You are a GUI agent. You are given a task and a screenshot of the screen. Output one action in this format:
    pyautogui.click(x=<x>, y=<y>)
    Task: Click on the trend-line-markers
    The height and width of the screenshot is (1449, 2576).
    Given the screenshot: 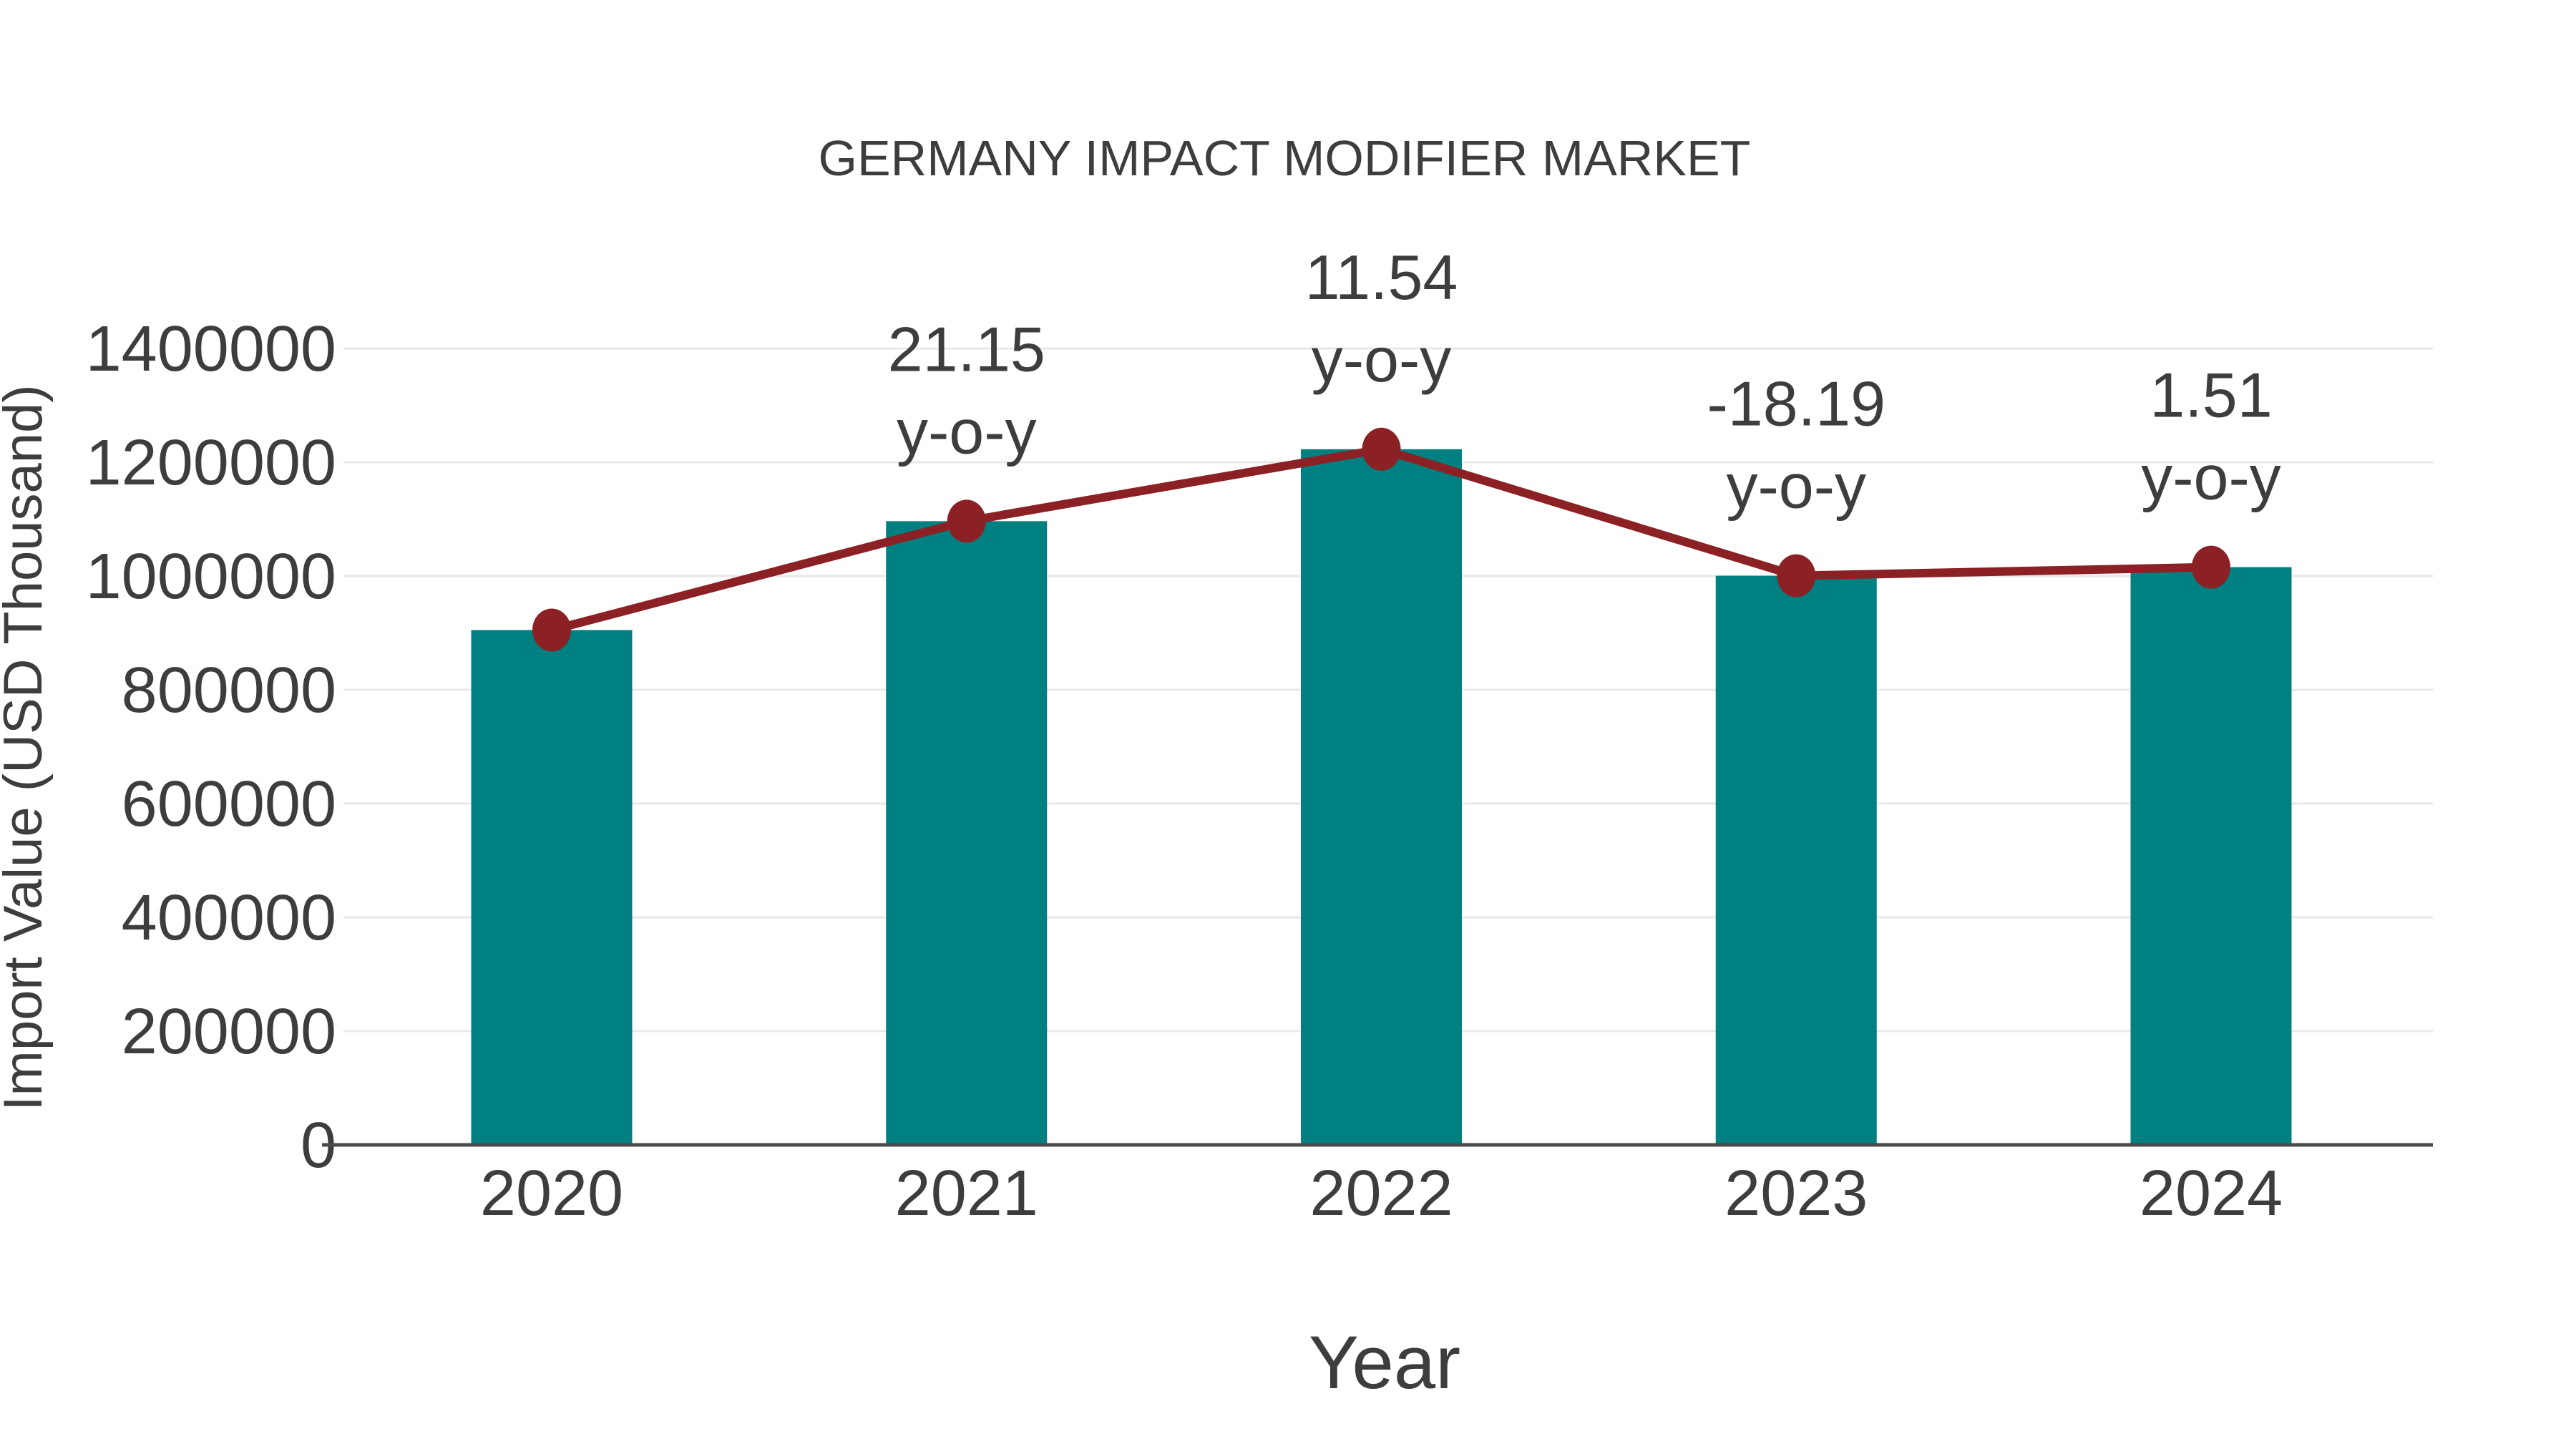 What is the action you would take?
    pyautogui.click(x=1381, y=539)
    